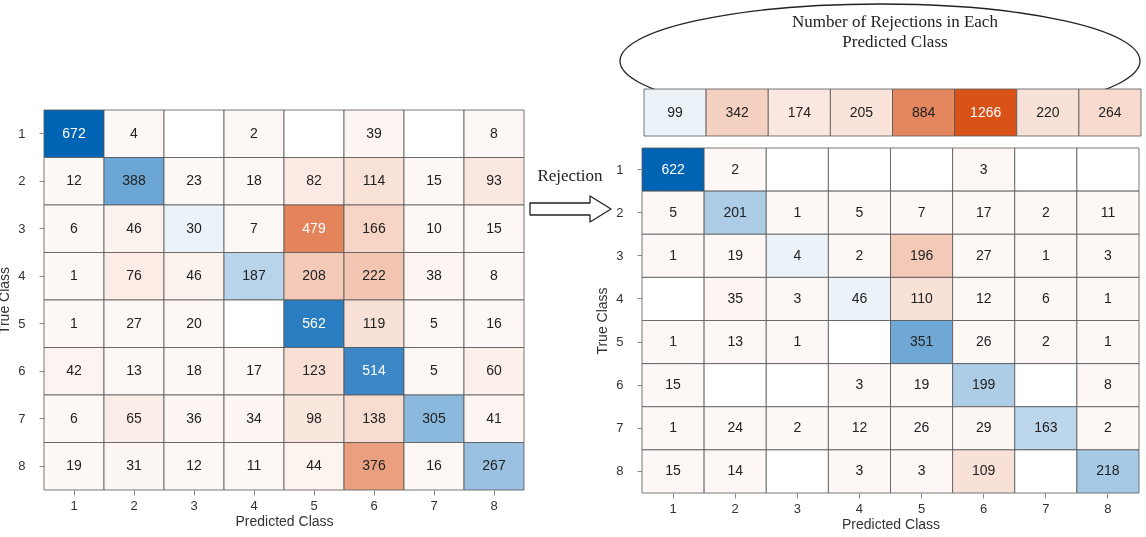 This screenshot has width=1146, height=537. What do you see at coordinates (22, 466) in the screenshot?
I see `y-tick-label: 8` at bounding box center [22, 466].